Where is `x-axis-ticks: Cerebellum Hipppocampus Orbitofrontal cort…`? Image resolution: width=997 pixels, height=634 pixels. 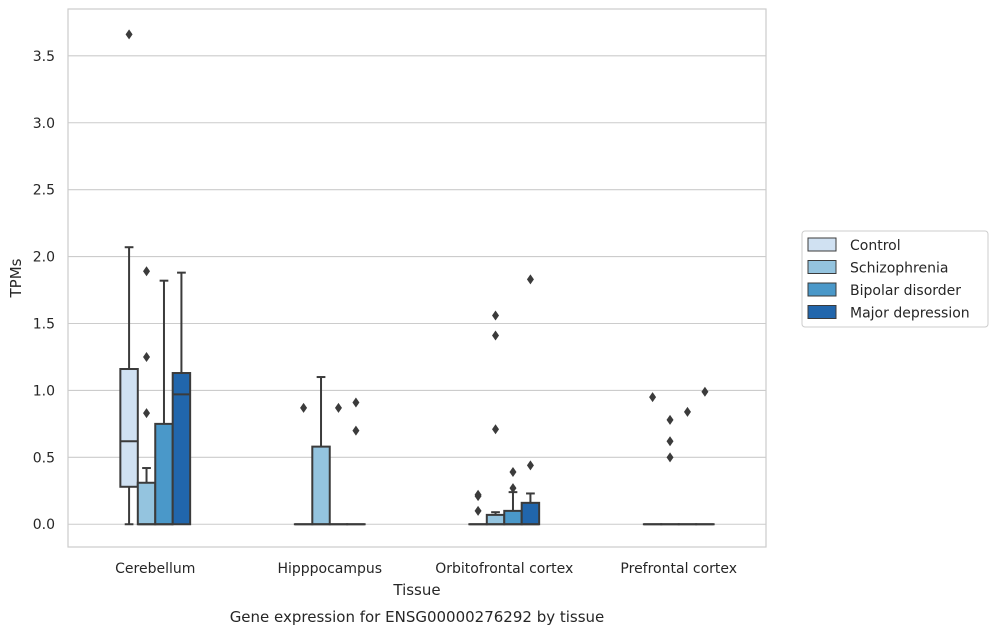
x-axis-ticks: Cerebellum Hipppocampus Orbitofrontal cort… is located at coordinates (426, 569).